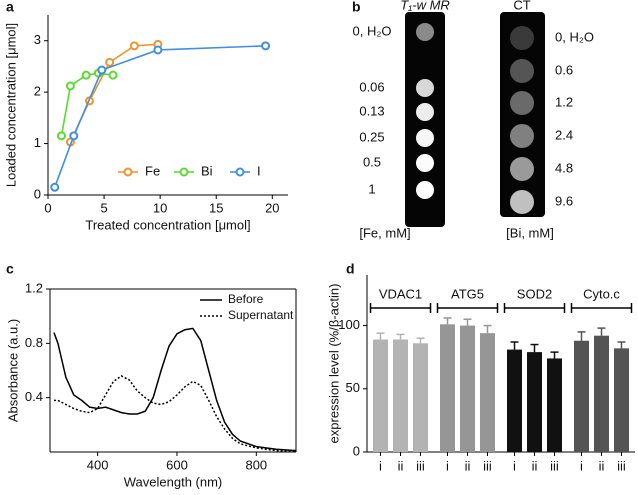  What do you see at coordinates (564, 200) in the screenshot?
I see `concentration-label: 9.6` at bounding box center [564, 200].